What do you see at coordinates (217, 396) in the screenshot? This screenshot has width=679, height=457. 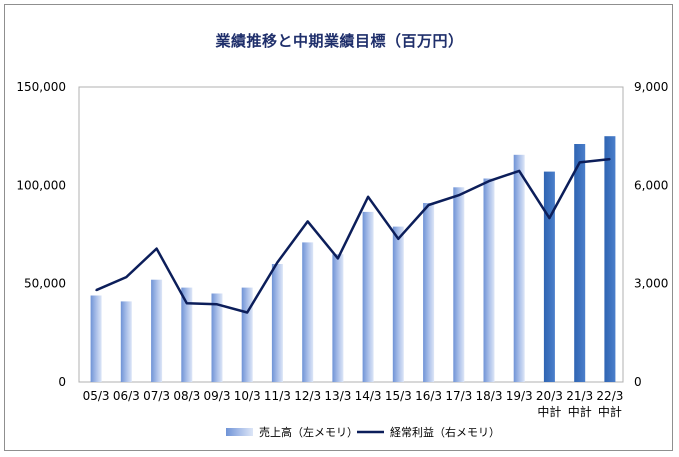 I see `x-tick-label: 09/3` at bounding box center [217, 396].